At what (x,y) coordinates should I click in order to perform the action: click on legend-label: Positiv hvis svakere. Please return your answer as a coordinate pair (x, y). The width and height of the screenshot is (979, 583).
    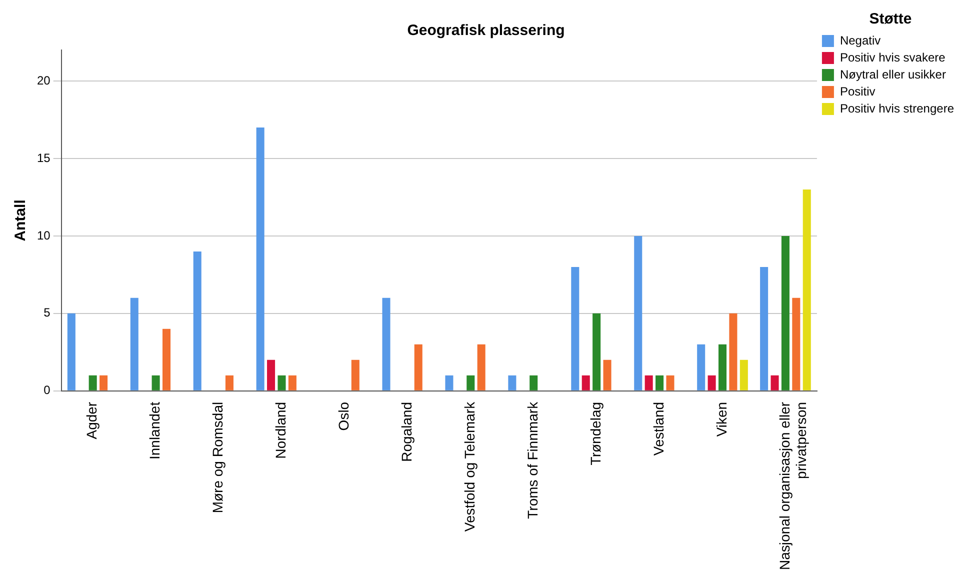
    Looking at the image, I should click on (893, 57).